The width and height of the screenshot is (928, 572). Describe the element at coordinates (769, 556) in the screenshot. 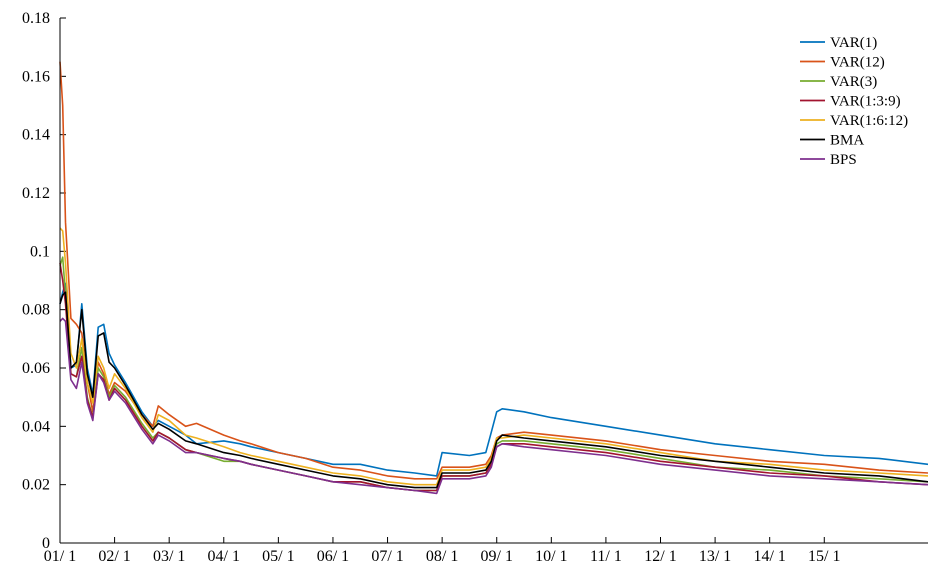

I see `x-tick-label: 14/ 1` at that location.